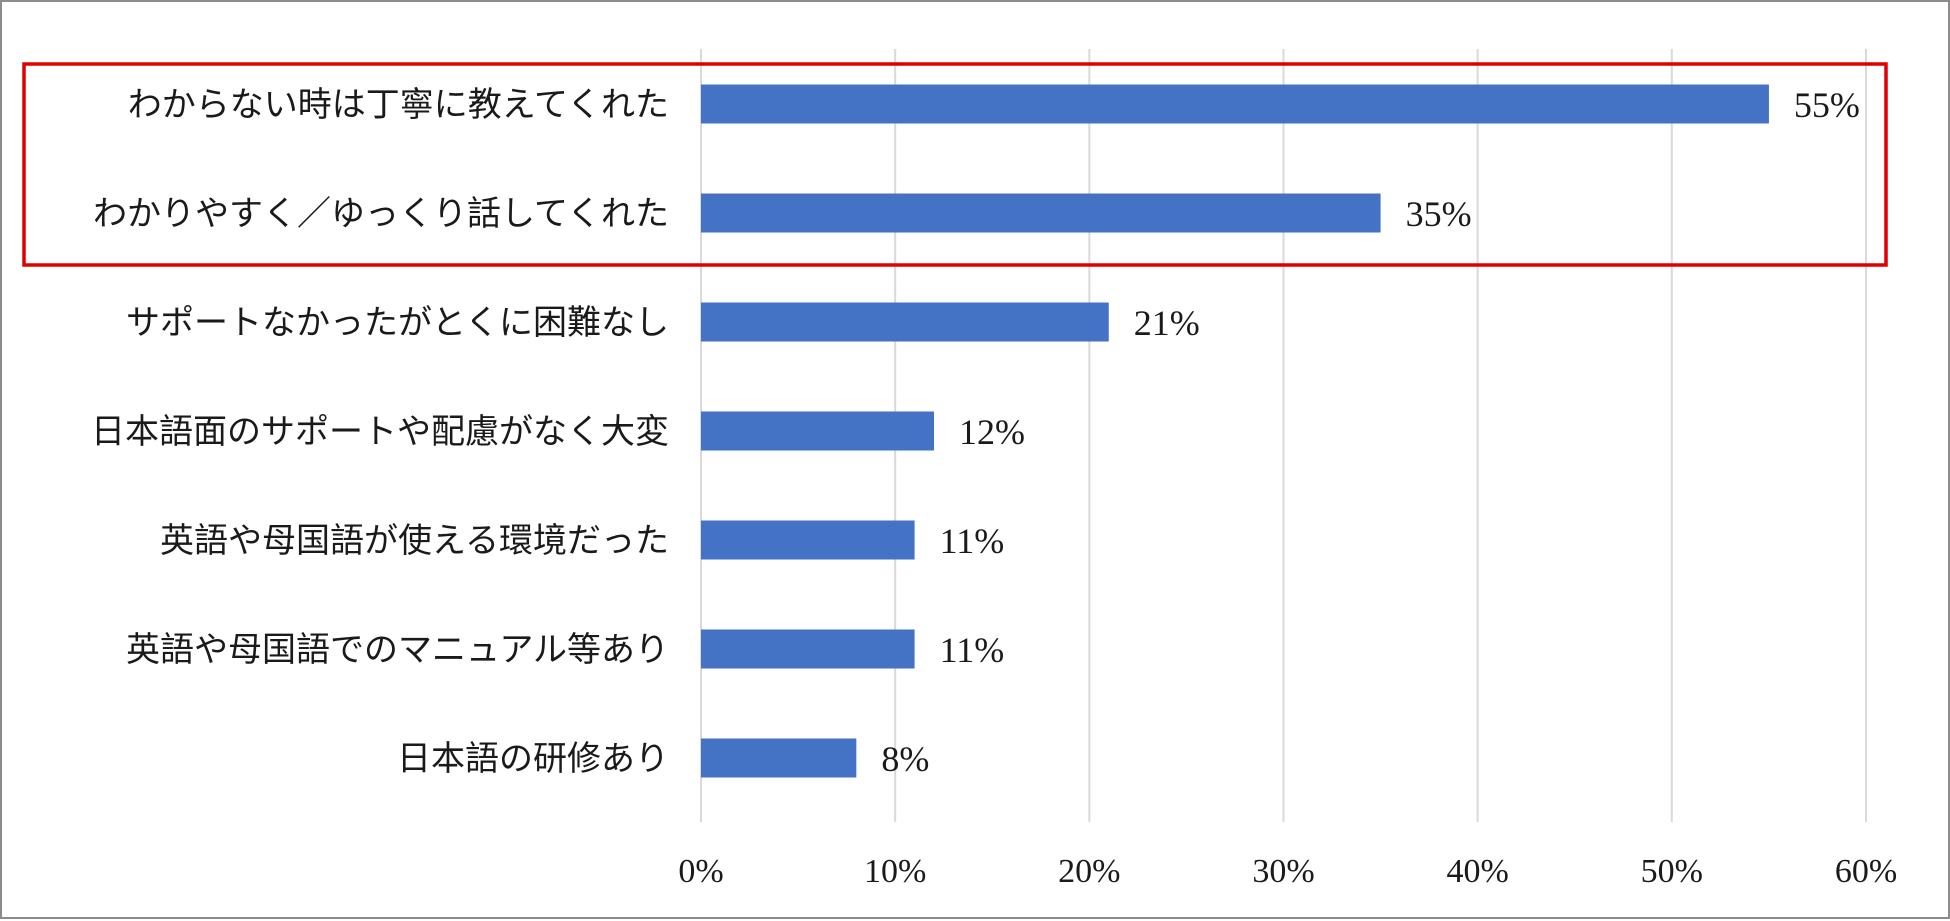 The image size is (1950, 921). Describe the element at coordinates (895, 871) in the screenshot. I see `x-tick-label: 10%` at that location.